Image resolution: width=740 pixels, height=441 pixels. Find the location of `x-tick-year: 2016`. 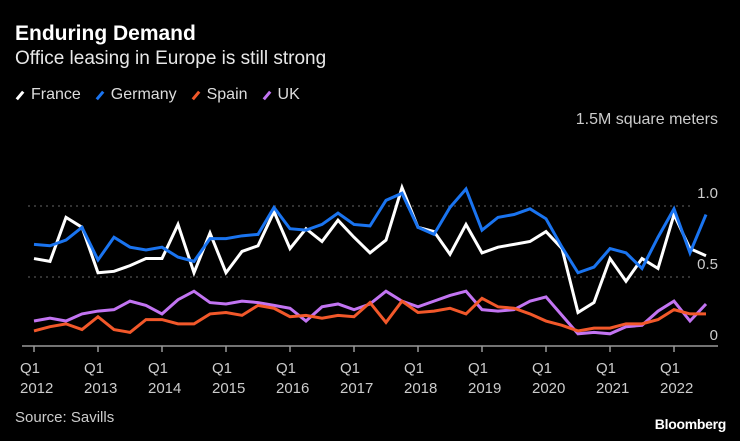

x-tick-year: 2016 is located at coordinates (292, 388).